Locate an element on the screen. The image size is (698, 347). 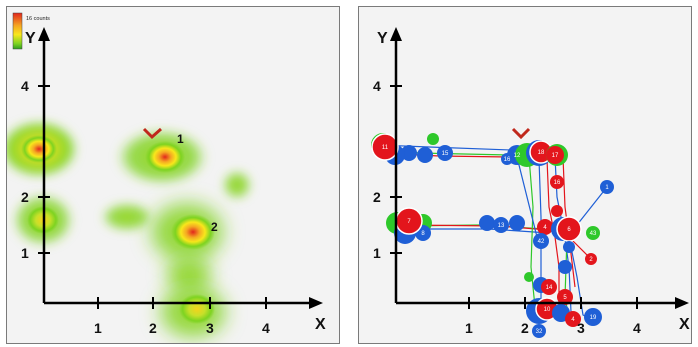
node-label: 6 is located at coordinates (569, 230).